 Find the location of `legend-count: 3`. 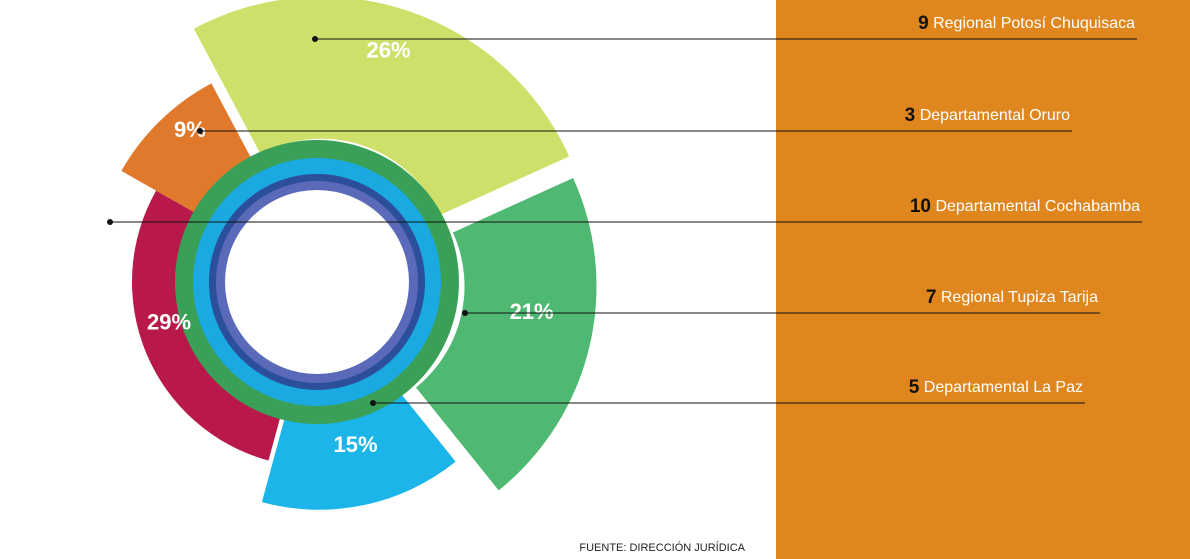

legend-count: 3 is located at coordinates (910, 115).